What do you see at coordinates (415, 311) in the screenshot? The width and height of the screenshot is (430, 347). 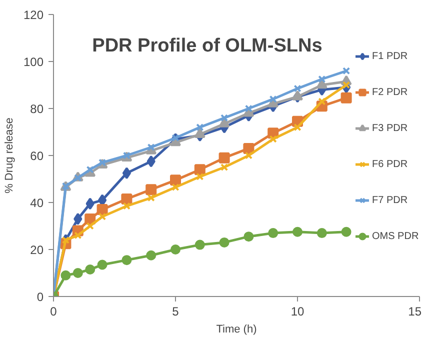 I see `x-tick-label: 15` at bounding box center [415, 311].